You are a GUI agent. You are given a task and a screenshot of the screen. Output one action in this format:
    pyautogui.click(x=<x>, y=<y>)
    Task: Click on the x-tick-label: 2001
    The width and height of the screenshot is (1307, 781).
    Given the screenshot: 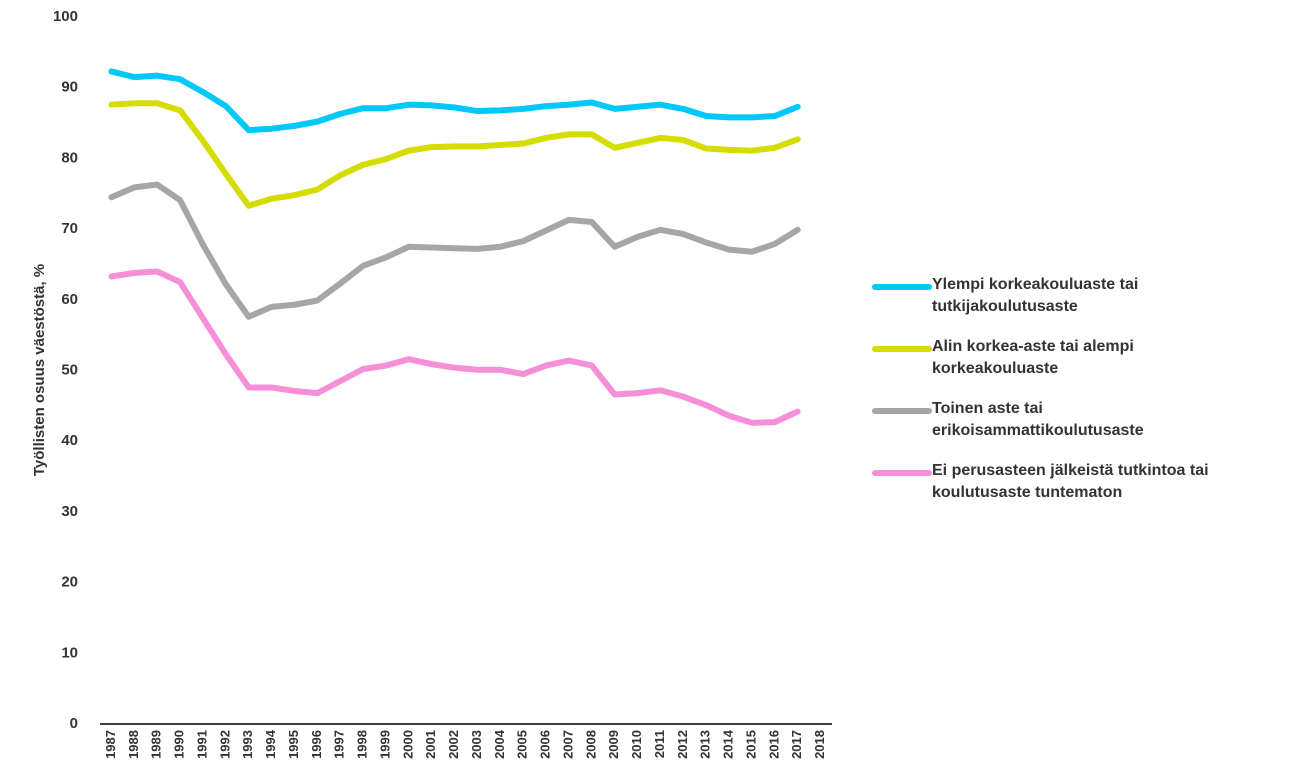 What is the action you would take?
    pyautogui.click(x=430, y=744)
    